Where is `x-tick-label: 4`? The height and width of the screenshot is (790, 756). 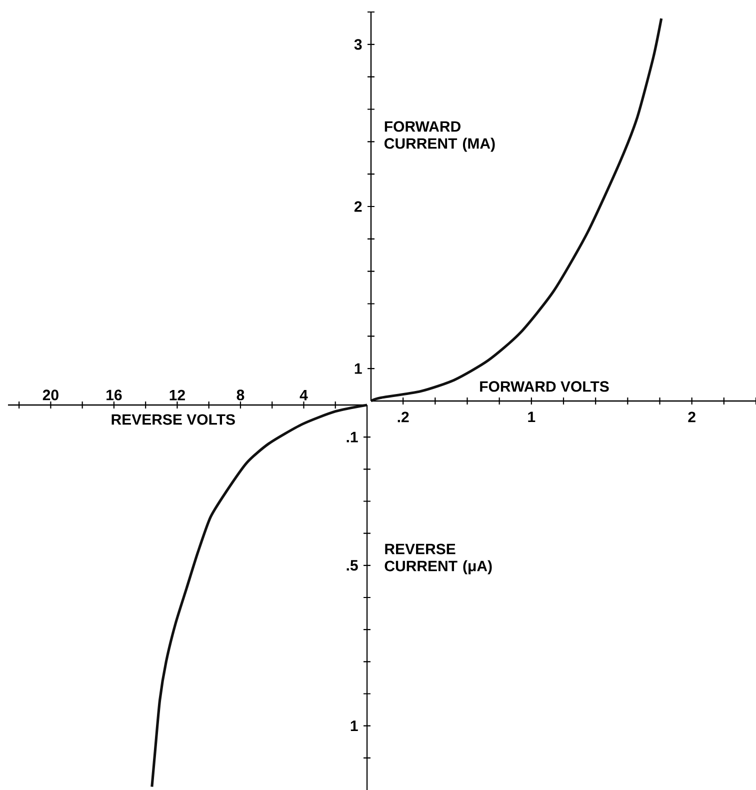
x-tick-label: 4 is located at coordinates (304, 395).